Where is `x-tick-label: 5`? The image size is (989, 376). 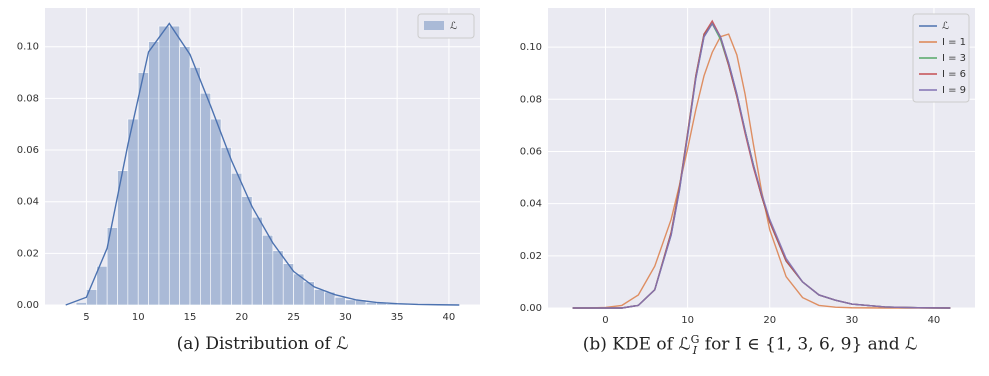
x-tick-label: 5 is located at coordinates (86, 317).